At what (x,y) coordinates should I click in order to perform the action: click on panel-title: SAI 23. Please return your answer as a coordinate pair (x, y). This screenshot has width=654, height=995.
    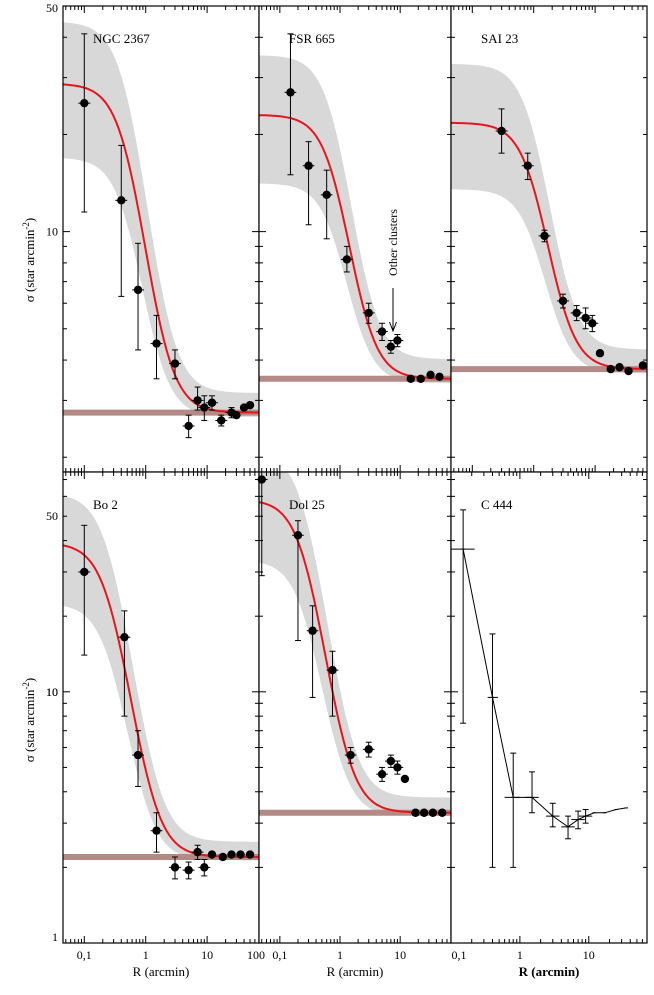
    Looking at the image, I should click on (499, 38).